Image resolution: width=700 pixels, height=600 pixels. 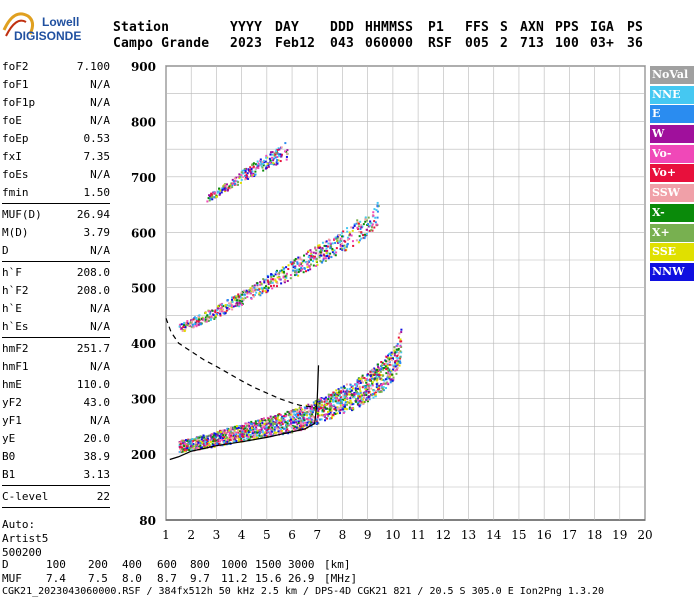 What do you see at coordinates (672, 173) in the screenshot?
I see `legend-item-vo: Vo+` at bounding box center [672, 173].